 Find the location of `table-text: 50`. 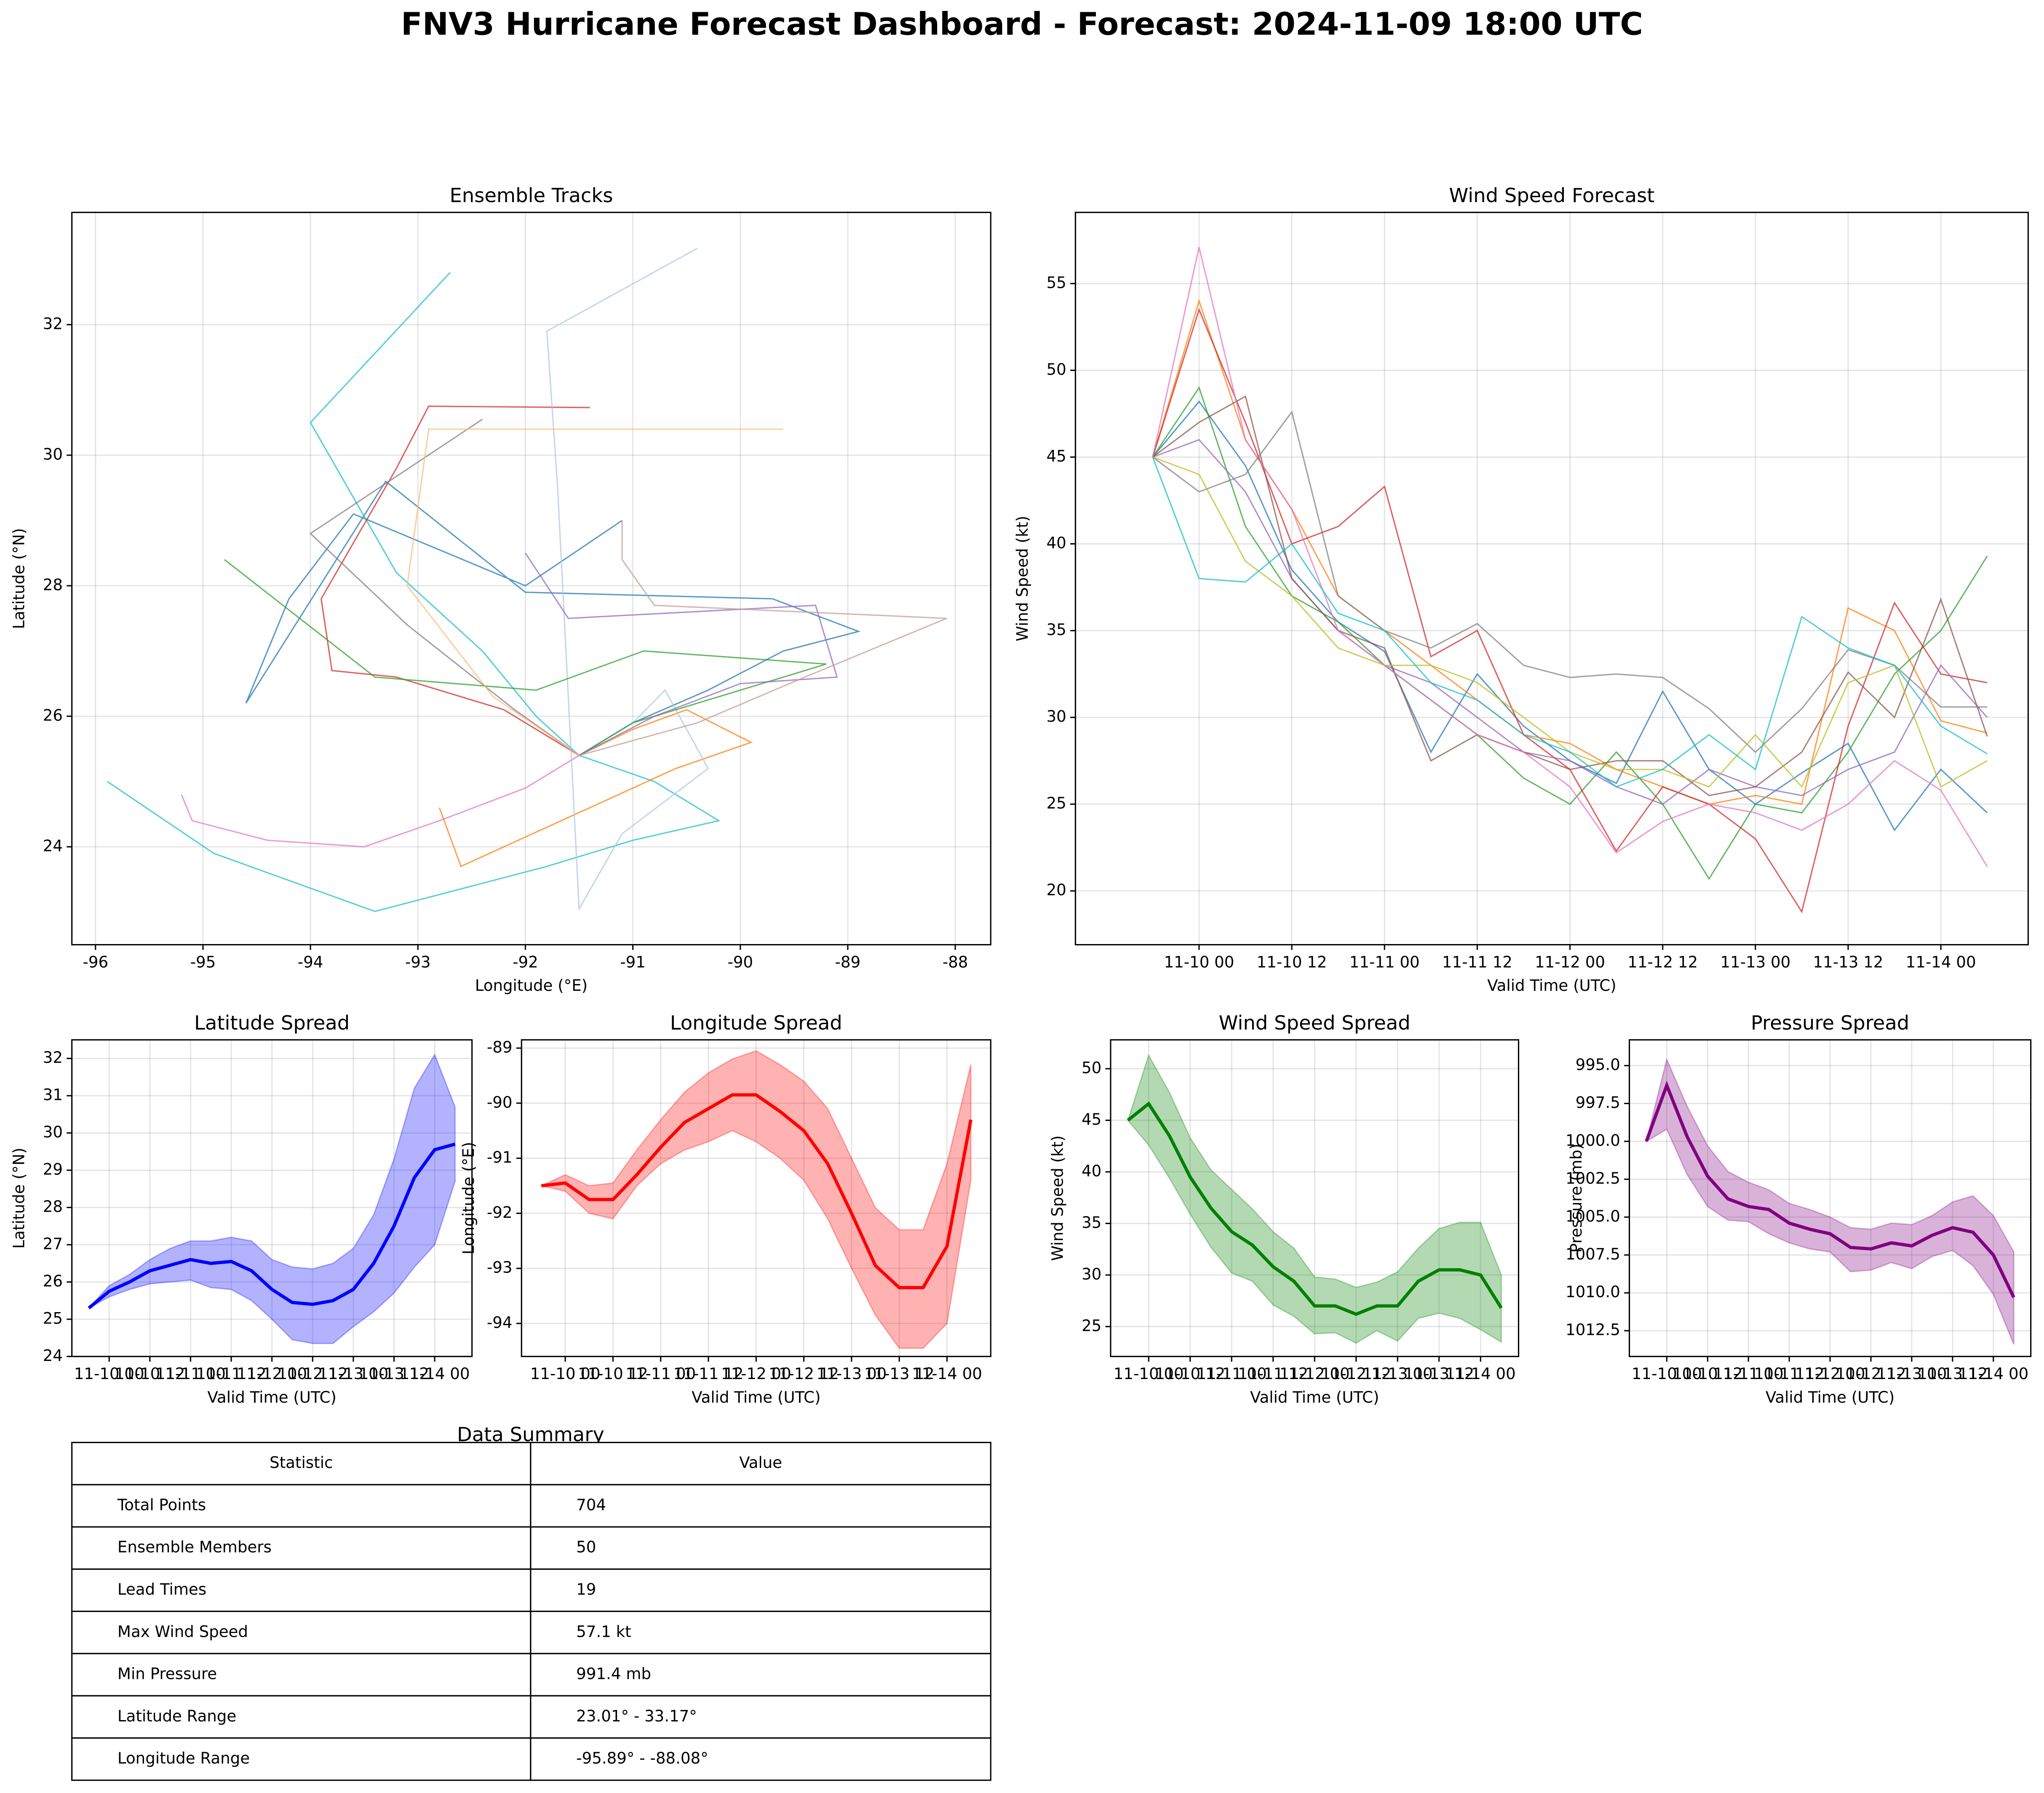

table-text: 50 is located at coordinates (586, 1547).